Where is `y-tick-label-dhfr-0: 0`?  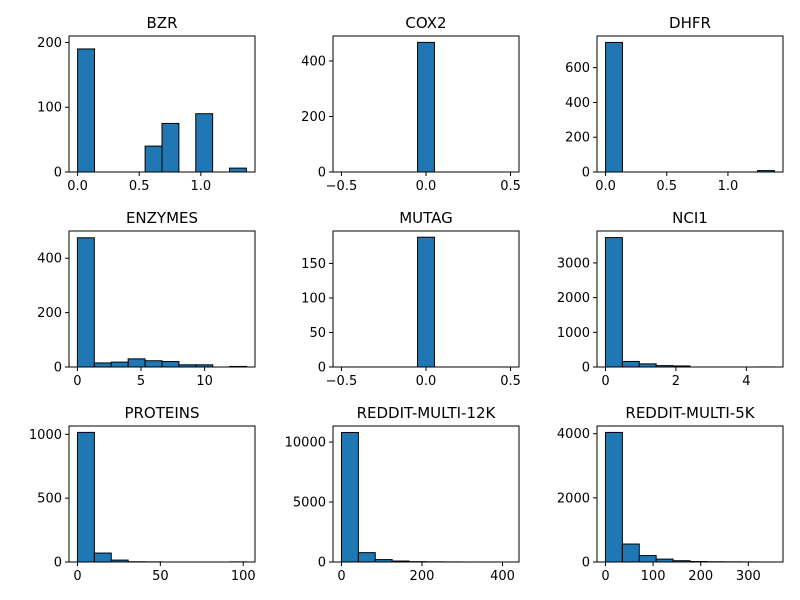 y-tick-label-dhfr-0: 0 is located at coordinates (586, 173).